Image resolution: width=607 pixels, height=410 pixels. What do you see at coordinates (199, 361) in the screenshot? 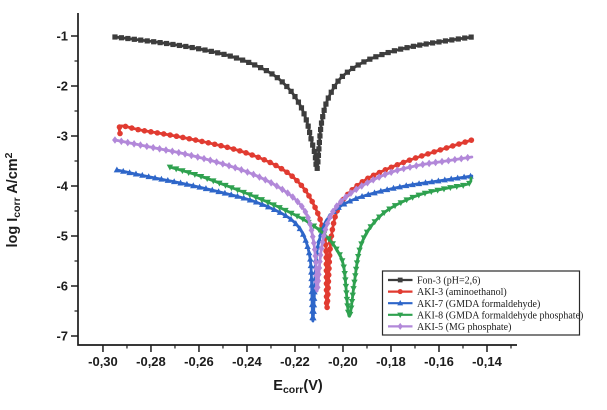
I see `x-tick-label: -0,26` at bounding box center [199, 361].